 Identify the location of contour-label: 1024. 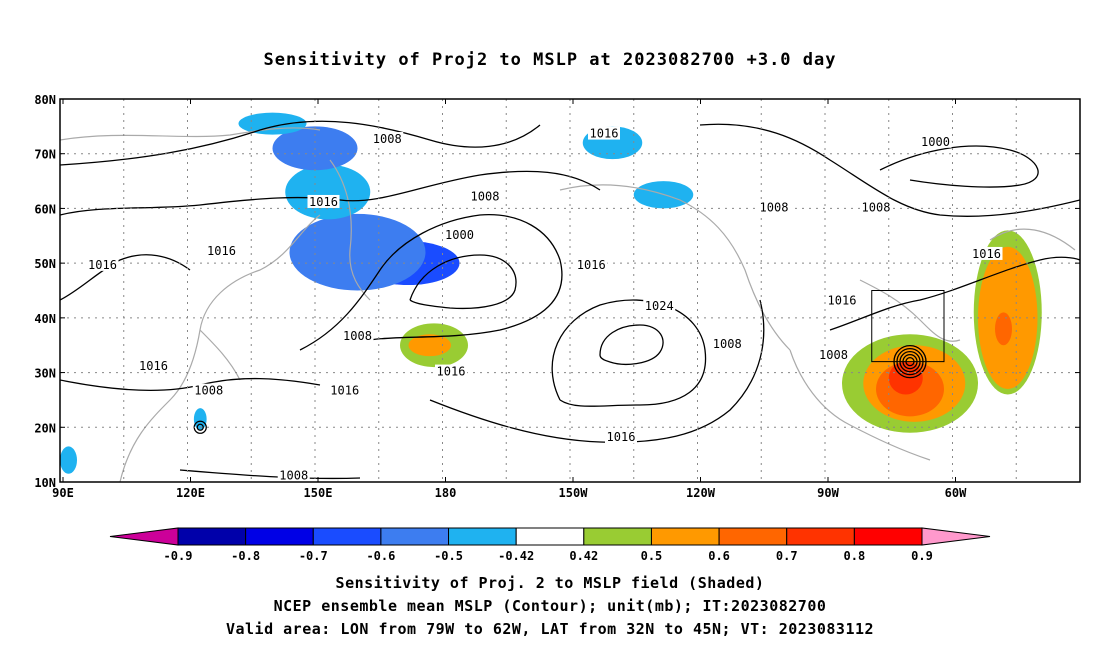
(659, 306).